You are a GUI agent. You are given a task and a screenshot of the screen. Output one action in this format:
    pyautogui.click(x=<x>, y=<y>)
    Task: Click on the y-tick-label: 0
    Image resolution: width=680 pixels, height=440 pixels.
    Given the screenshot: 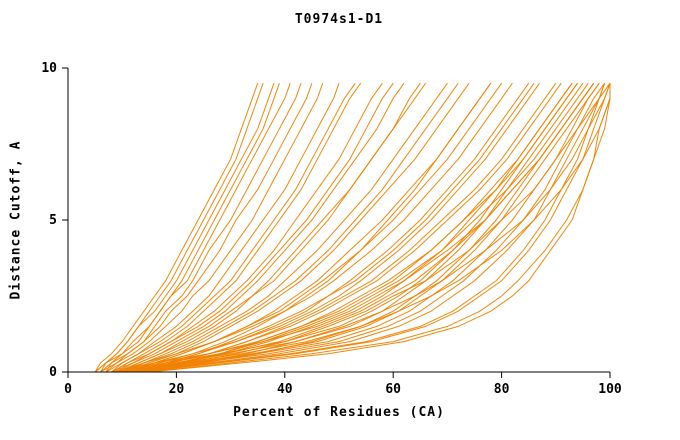 What is the action you would take?
    pyautogui.click(x=53, y=372)
    